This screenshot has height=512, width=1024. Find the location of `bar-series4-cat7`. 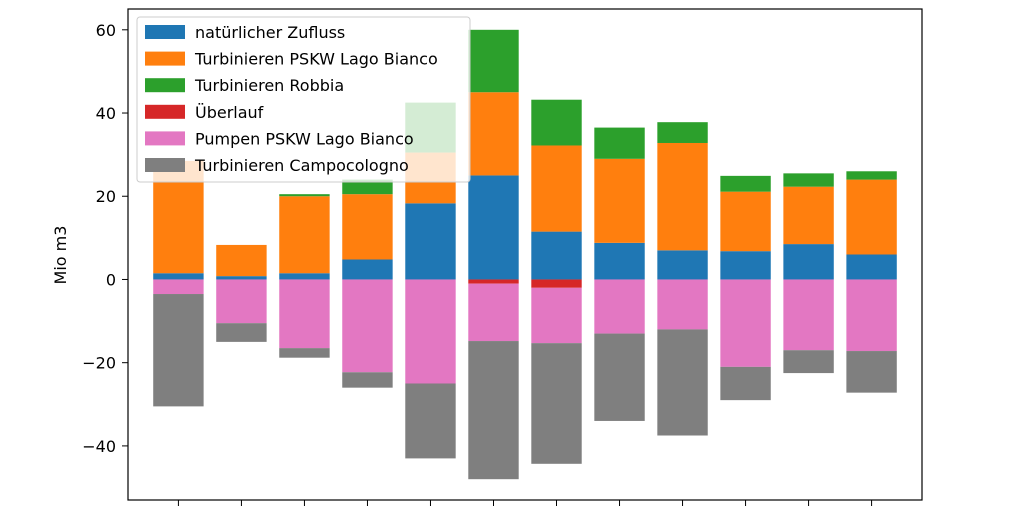

bar-series4-cat7 is located at coordinates (619, 306).